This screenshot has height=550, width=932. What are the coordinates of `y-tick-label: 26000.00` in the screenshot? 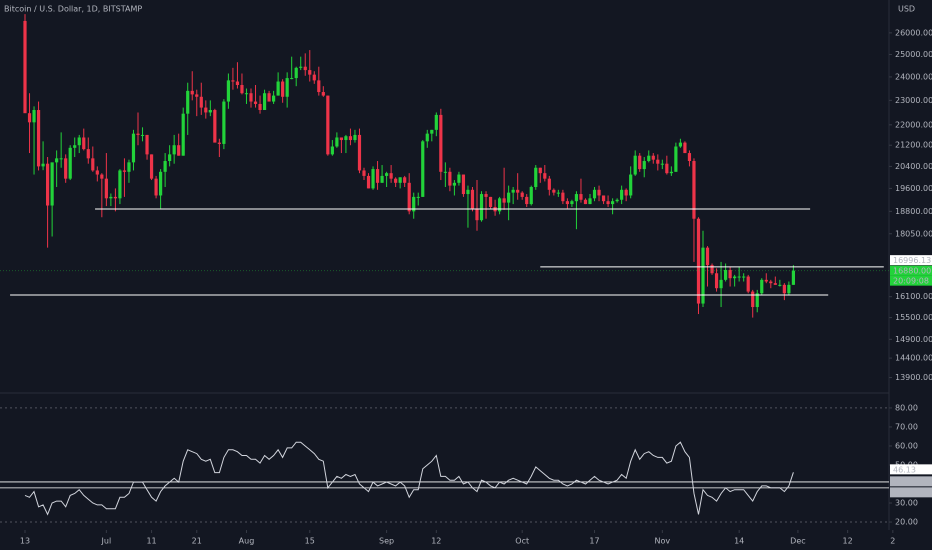 It's located at (913, 32).